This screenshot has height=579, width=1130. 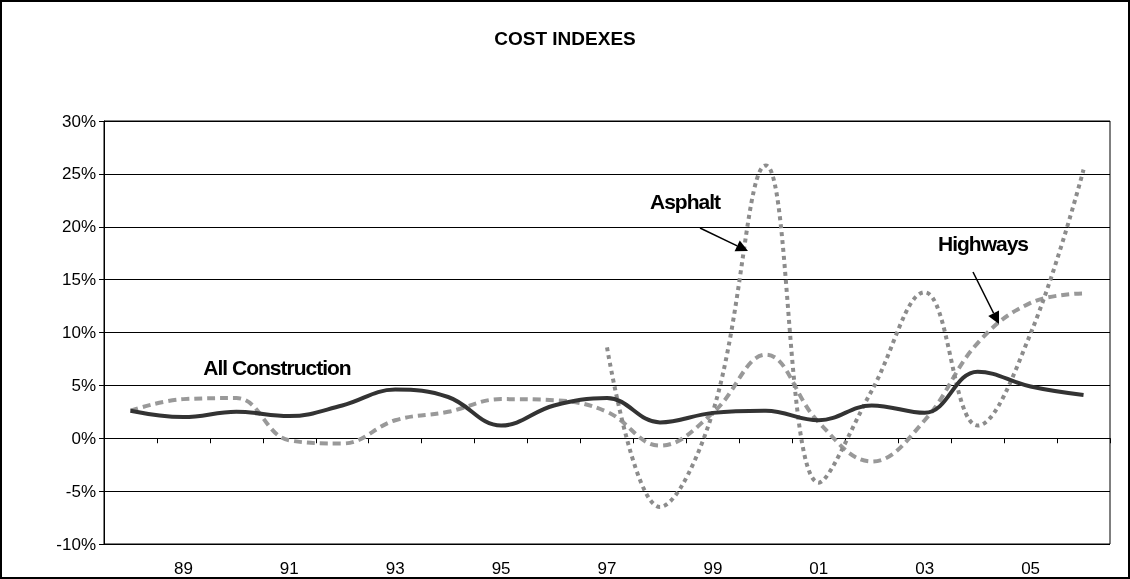 What do you see at coordinates (78, 332) in the screenshot?
I see `y-tick-label: 10%` at bounding box center [78, 332].